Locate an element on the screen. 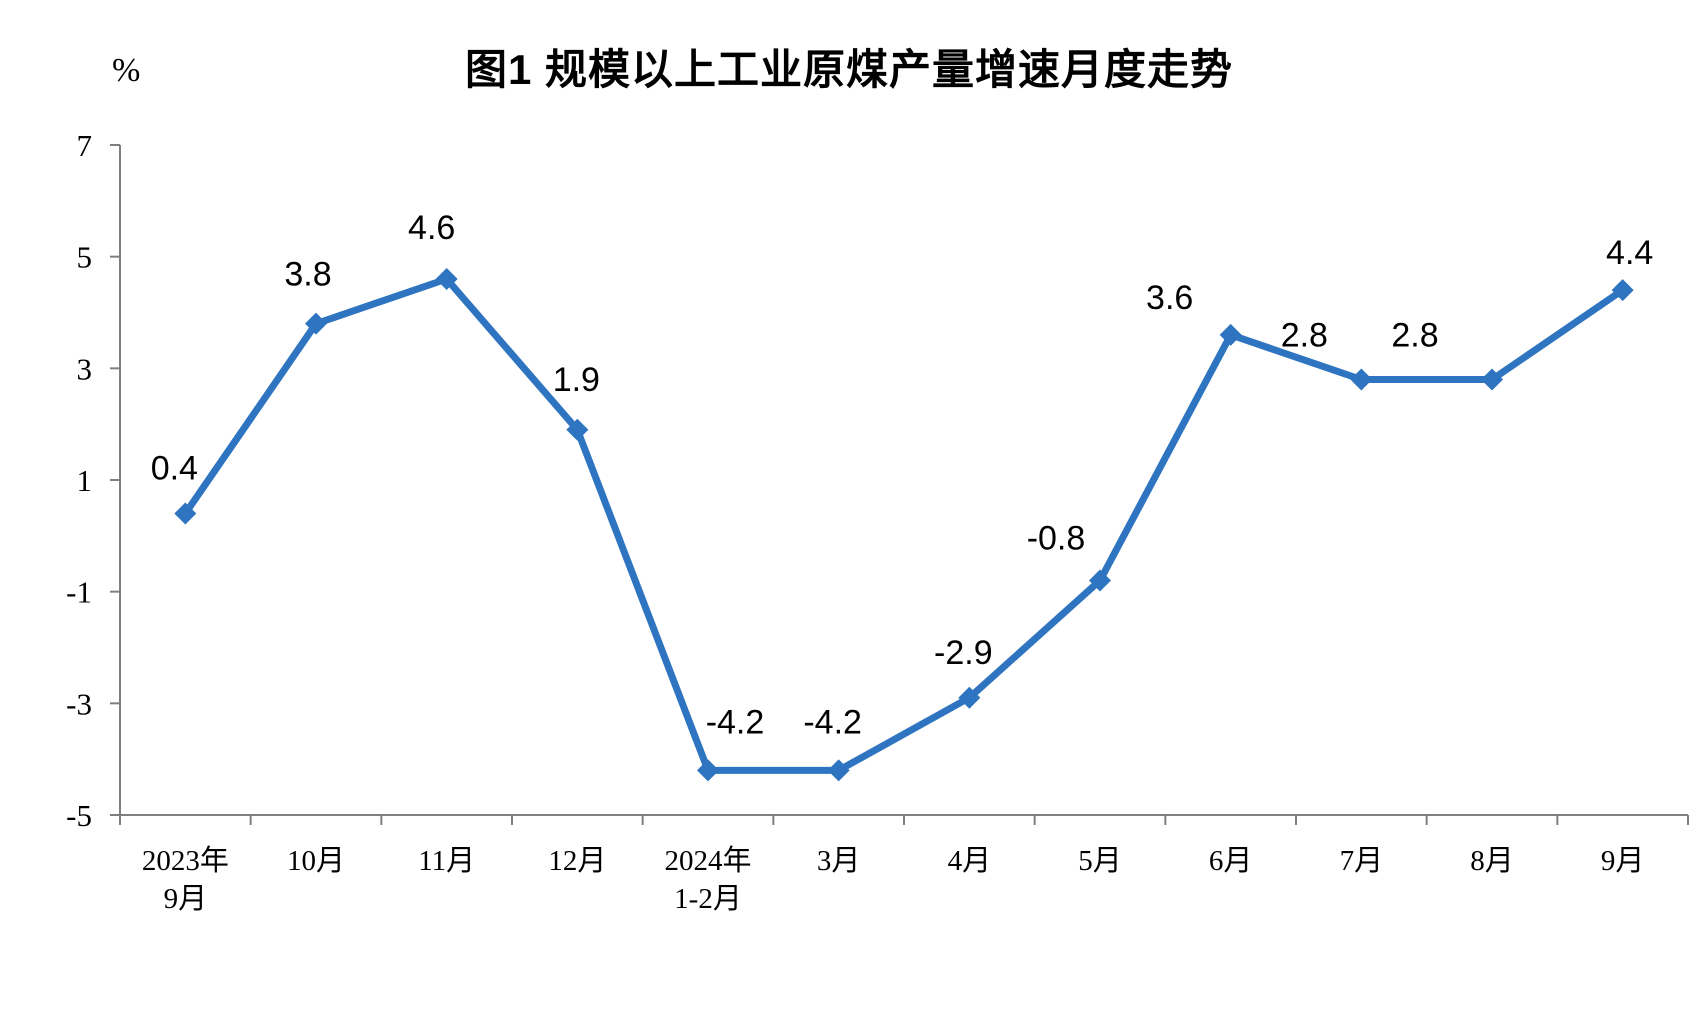 The width and height of the screenshot is (1698, 1026). x-tick-label: 8月 is located at coordinates (1492, 861).